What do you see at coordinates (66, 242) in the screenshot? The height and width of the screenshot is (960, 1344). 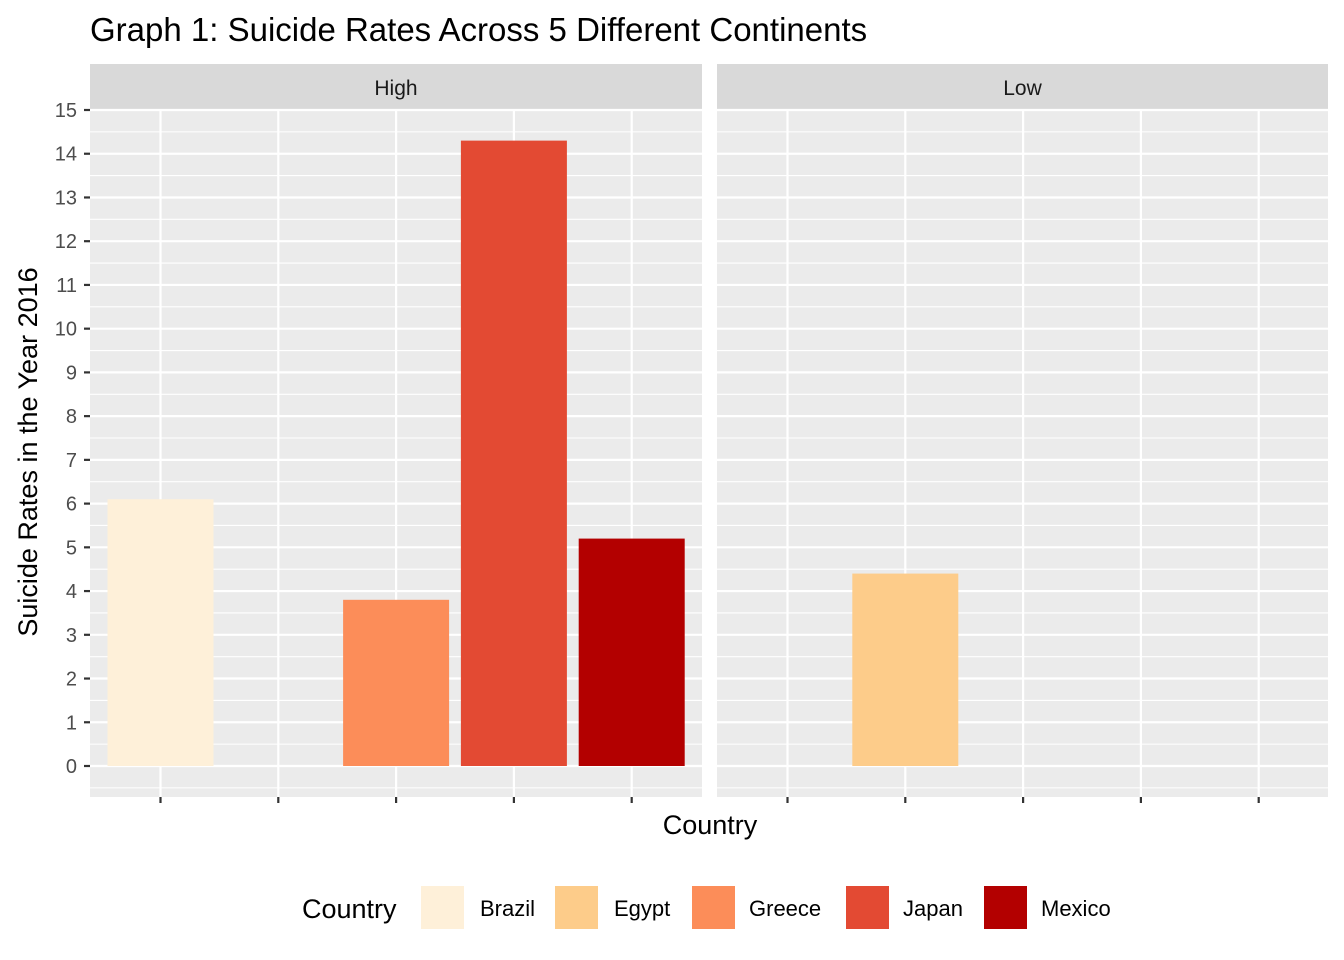 I see `y-tick-label: 12` at bounding box center [66, 242].